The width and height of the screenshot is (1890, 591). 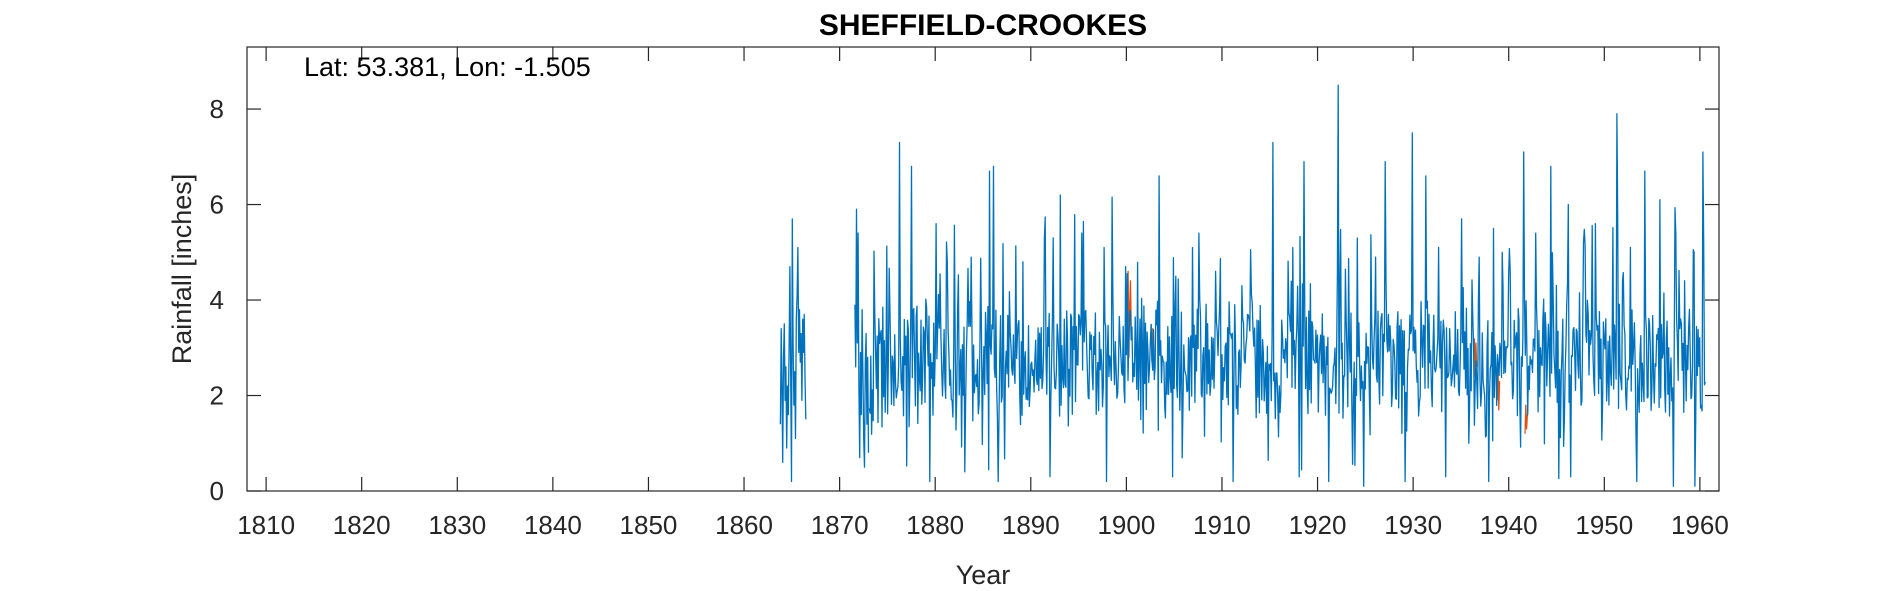 What do you see at coordinates (983, 25) in the screenshot?
I see `chart-title: SHEFFIELD-CROOKES` at bounding box center [983, 25].